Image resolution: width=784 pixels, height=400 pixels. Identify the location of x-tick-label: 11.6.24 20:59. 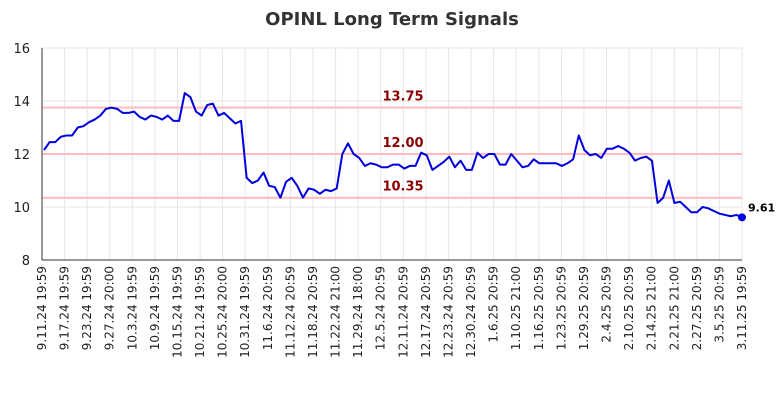
(268, 308).